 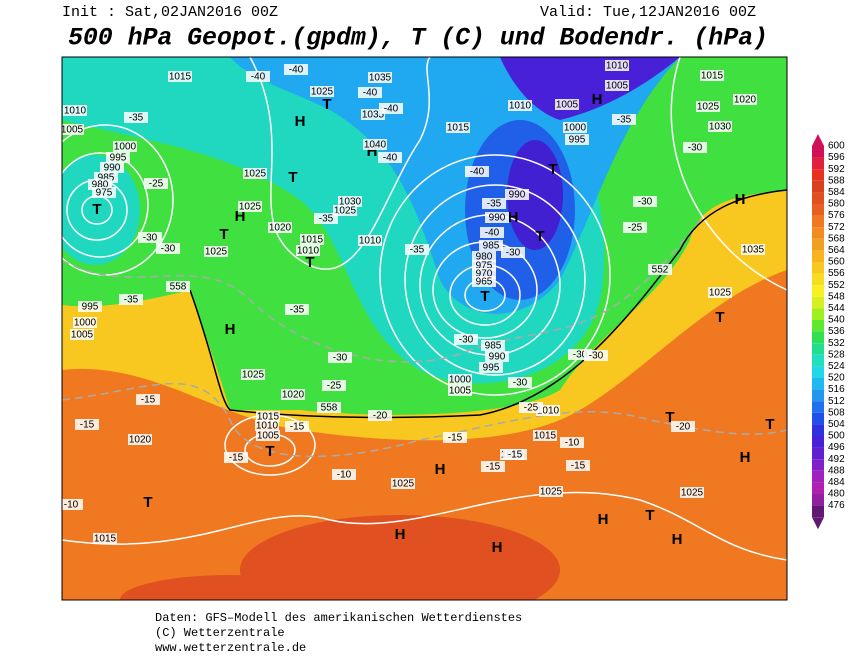 What do you see at coordinates (836, 285) in the screenshot?
I see `colorbar-label: 552` at bounding box center [836, 285].